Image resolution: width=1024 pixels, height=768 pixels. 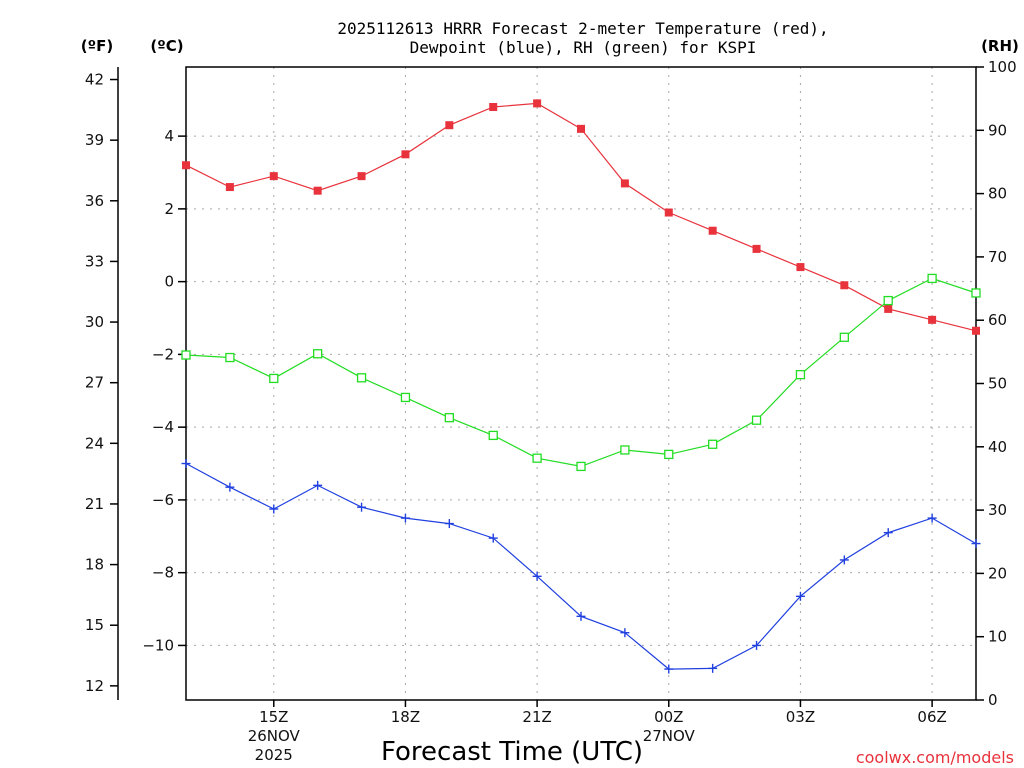 What do you see at coordinates (536, 717) in the screenshot?
I see `x-tick-label: 21Z` at bounding box center [536, 717].